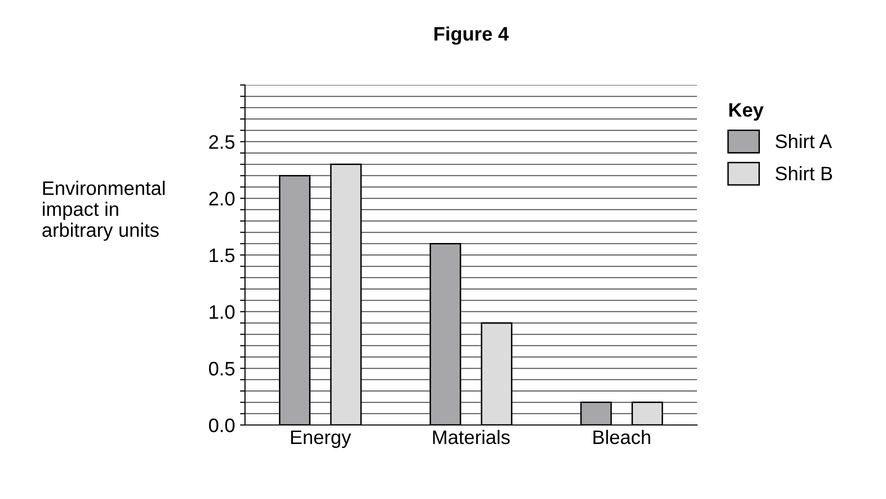 The image size is (886, 499). Describe the element at coordinates (222, 425) in the screenshot. I see `y-tick-label: 0.0` at that location.